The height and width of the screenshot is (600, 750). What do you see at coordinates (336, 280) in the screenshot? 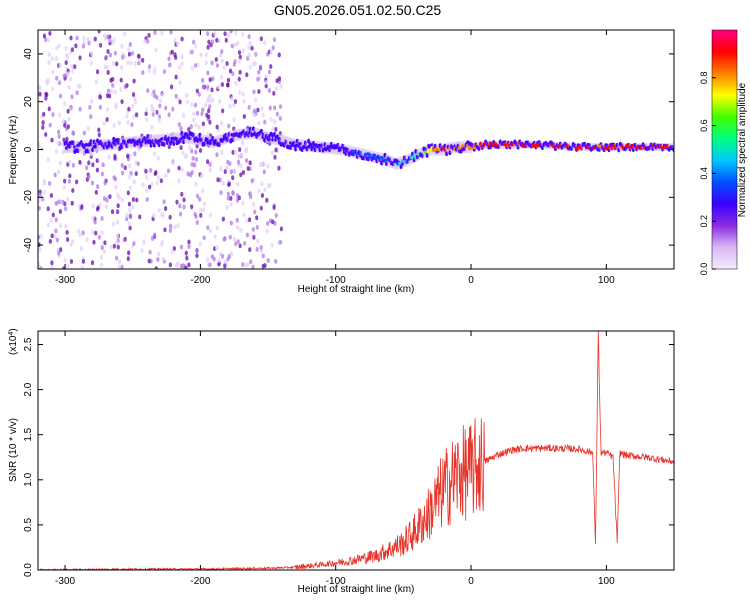
I see `spectrogram-x-tick-label: -100` at bounding box center [336, 280].